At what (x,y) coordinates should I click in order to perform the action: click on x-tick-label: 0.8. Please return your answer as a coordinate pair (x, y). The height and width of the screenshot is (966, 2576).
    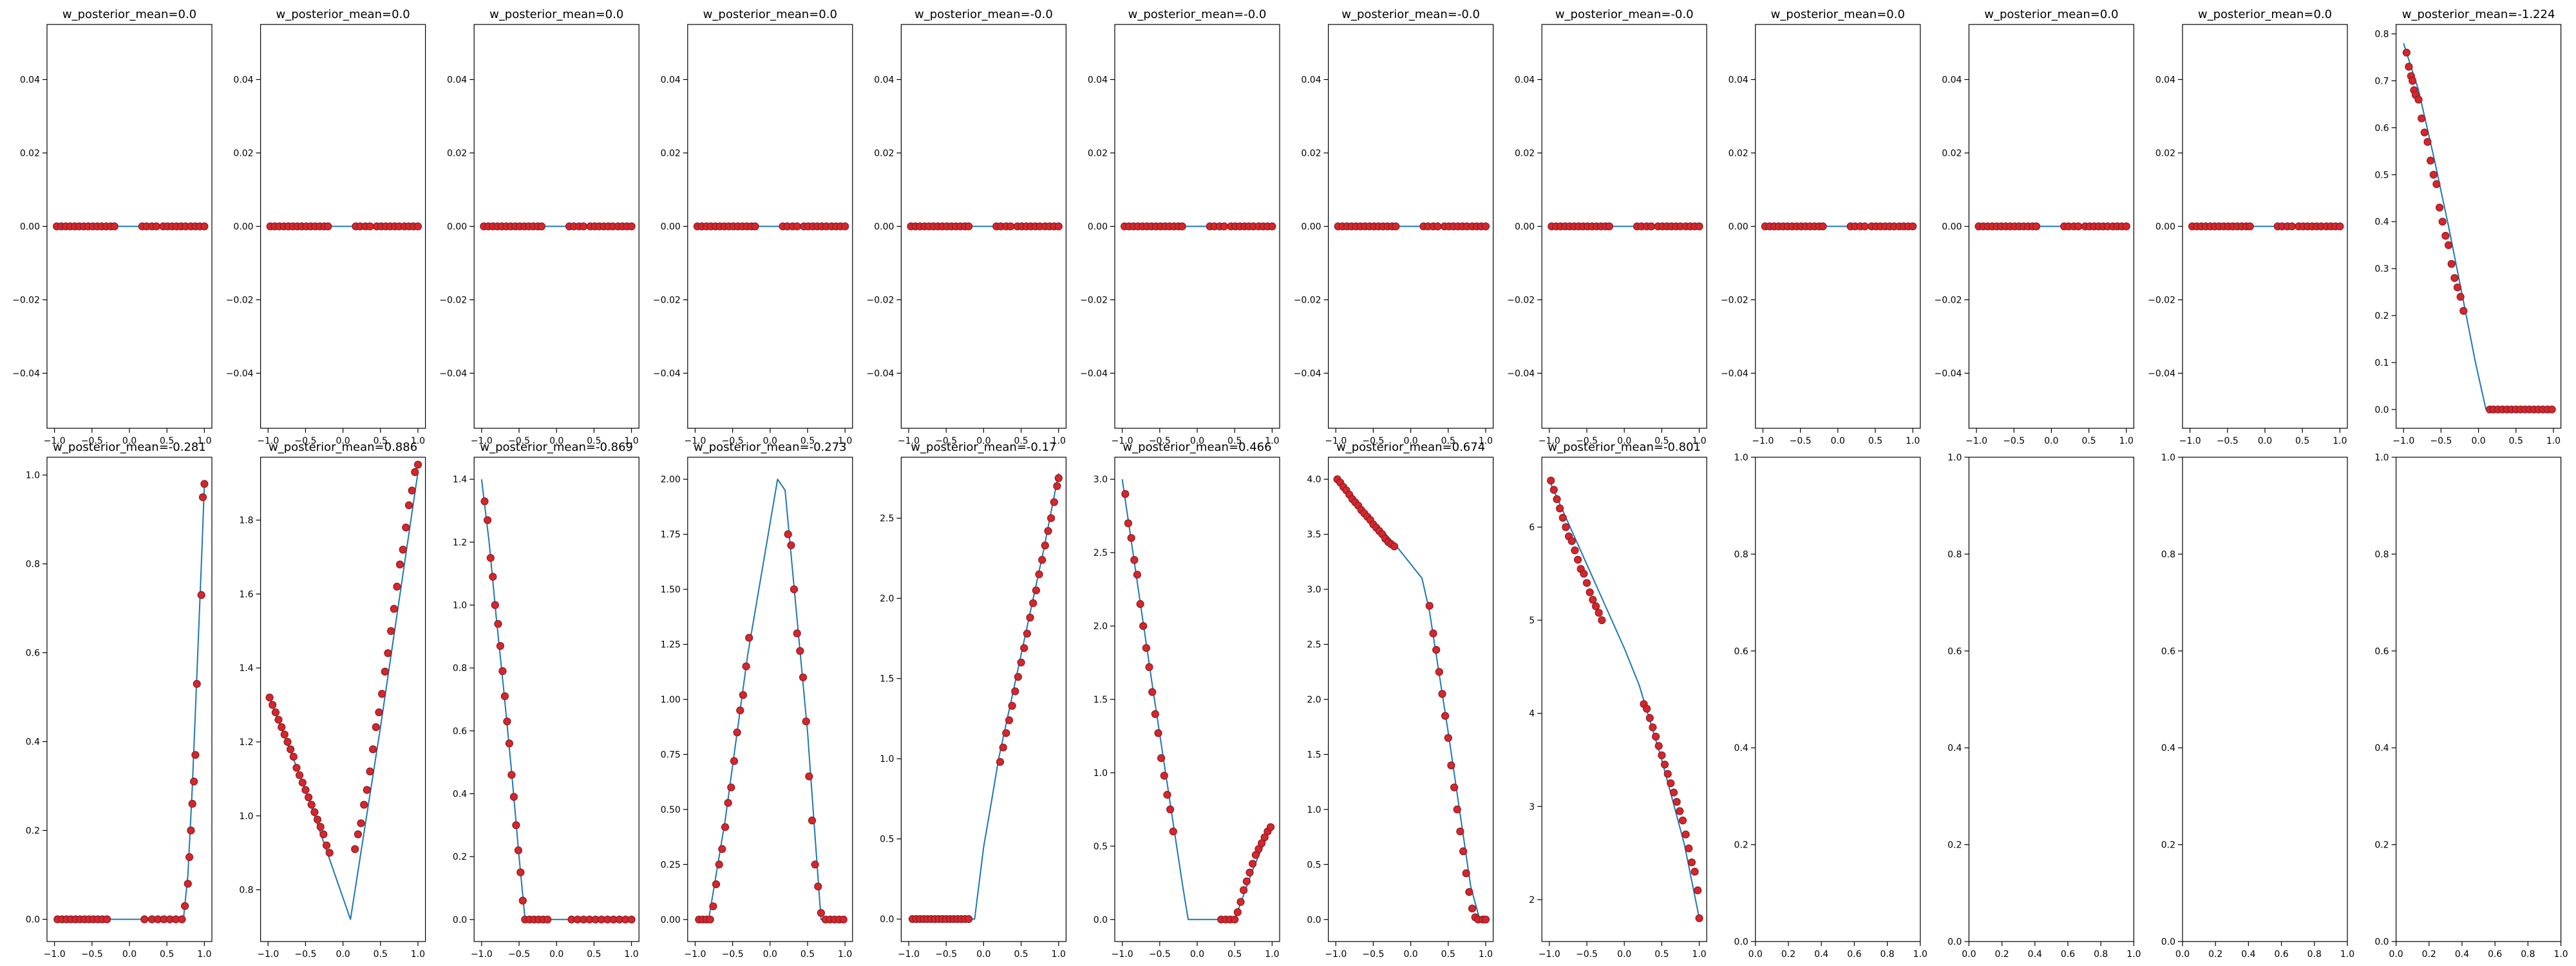
    Looking at the image, I should click on (2101, 954).